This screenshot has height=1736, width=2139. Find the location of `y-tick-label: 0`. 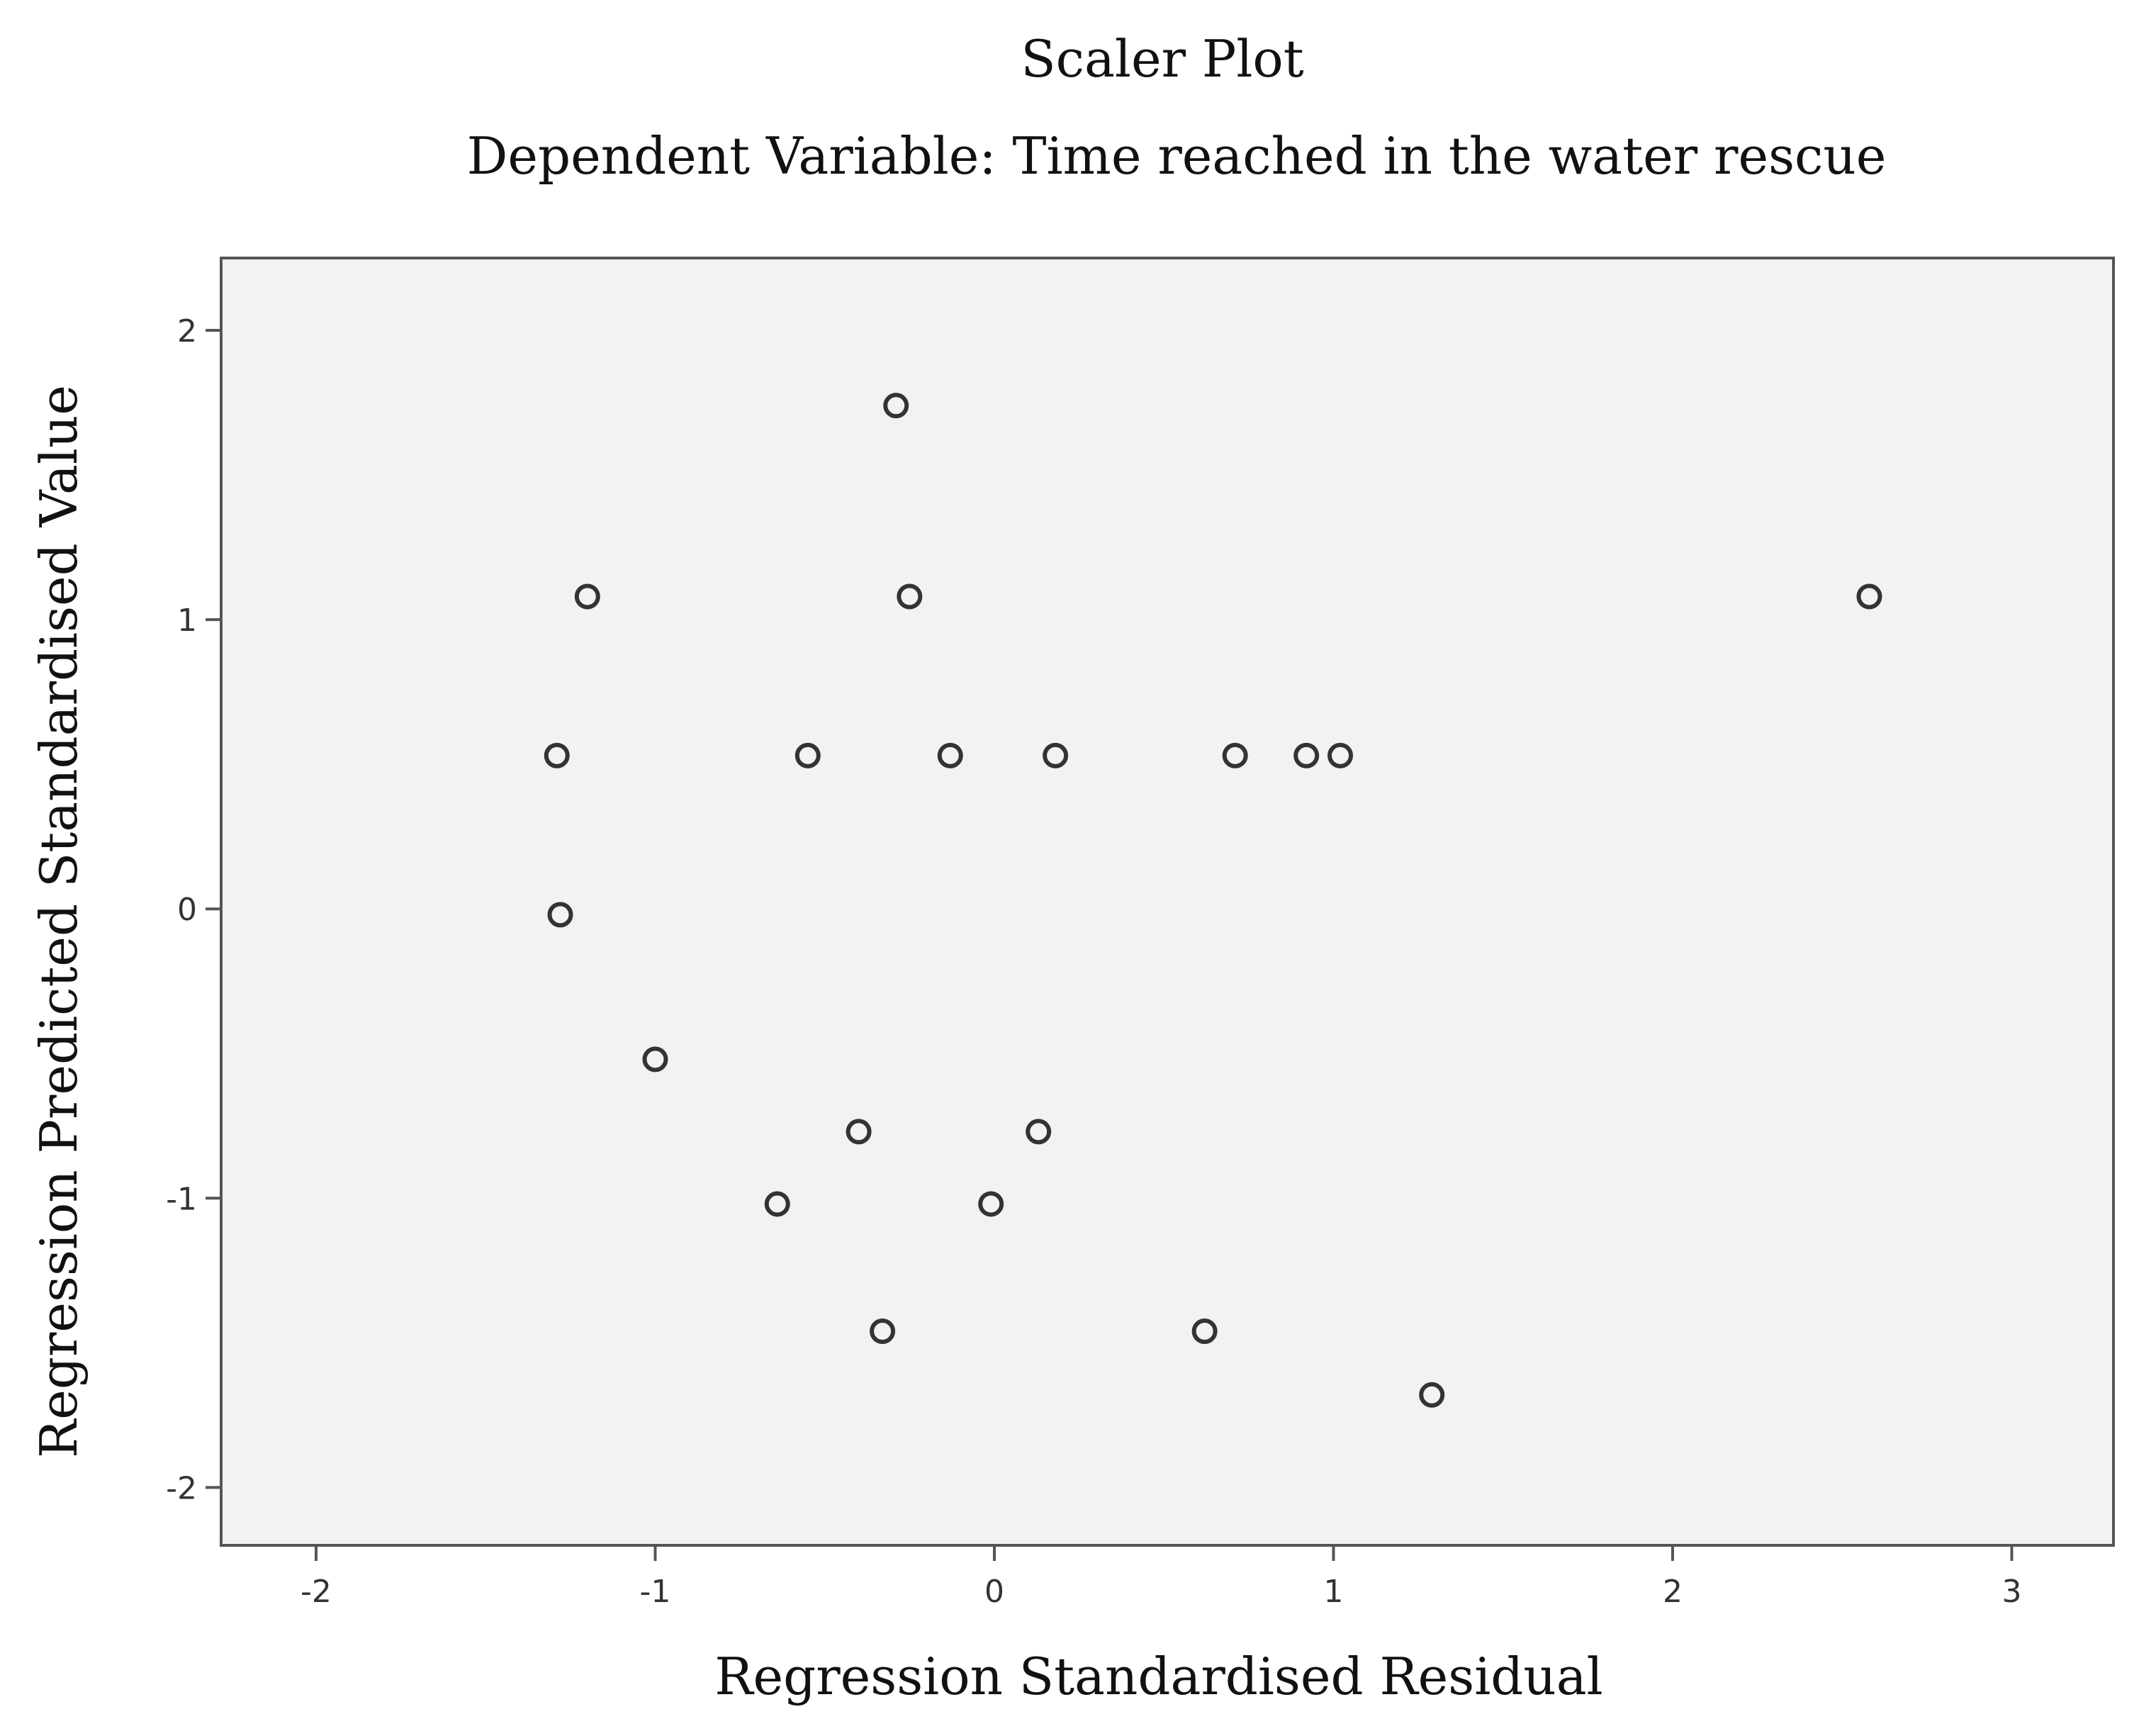

y-tick-label: 0 is located at coordinates (187, 910).